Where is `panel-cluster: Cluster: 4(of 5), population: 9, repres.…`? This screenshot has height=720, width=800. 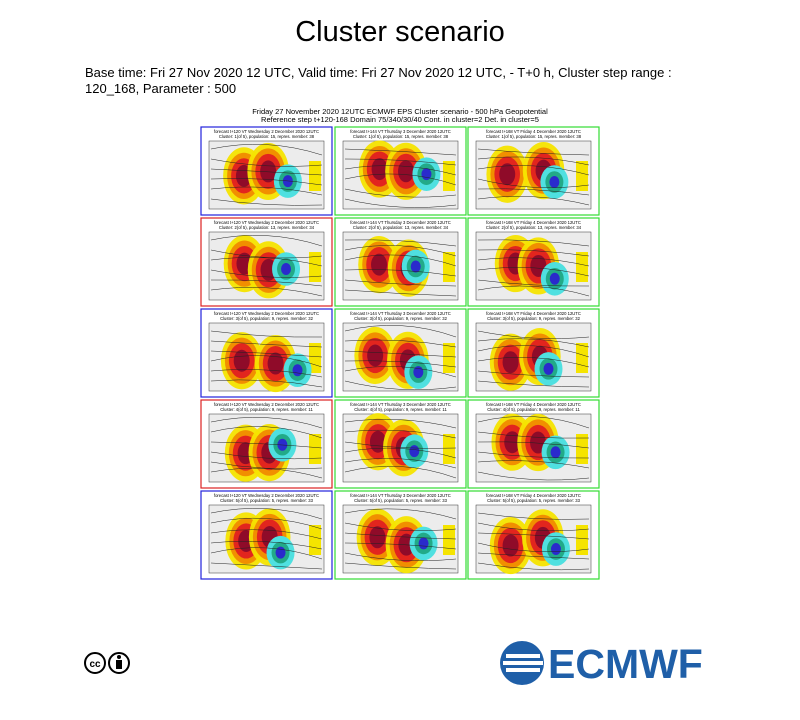 panel-cluster: Cluster: 4(of 5), population: 9, repres.… is located at coordinates (533, 409).